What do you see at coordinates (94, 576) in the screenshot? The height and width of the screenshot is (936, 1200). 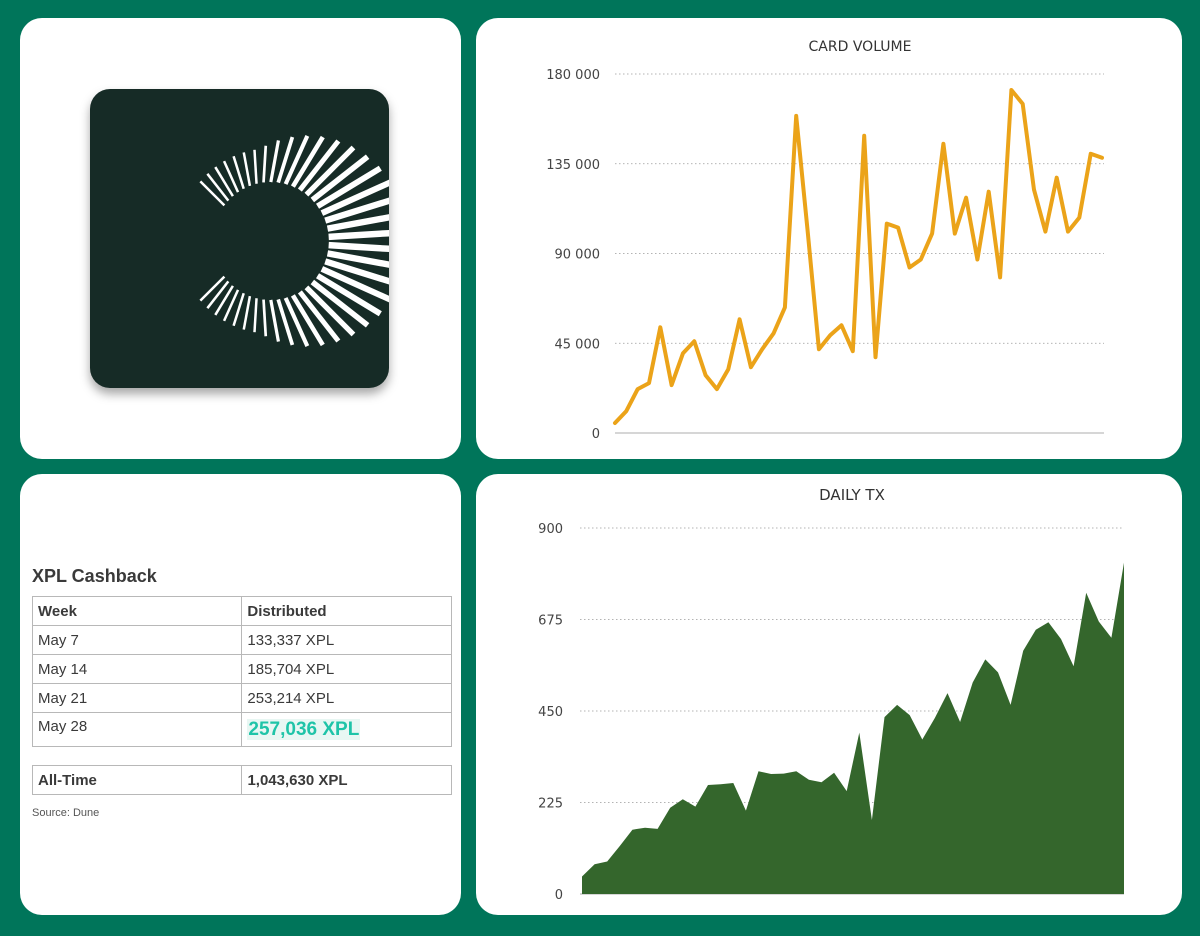 I see `table-title: XPL Cashback` at bounding box center [94, 576].